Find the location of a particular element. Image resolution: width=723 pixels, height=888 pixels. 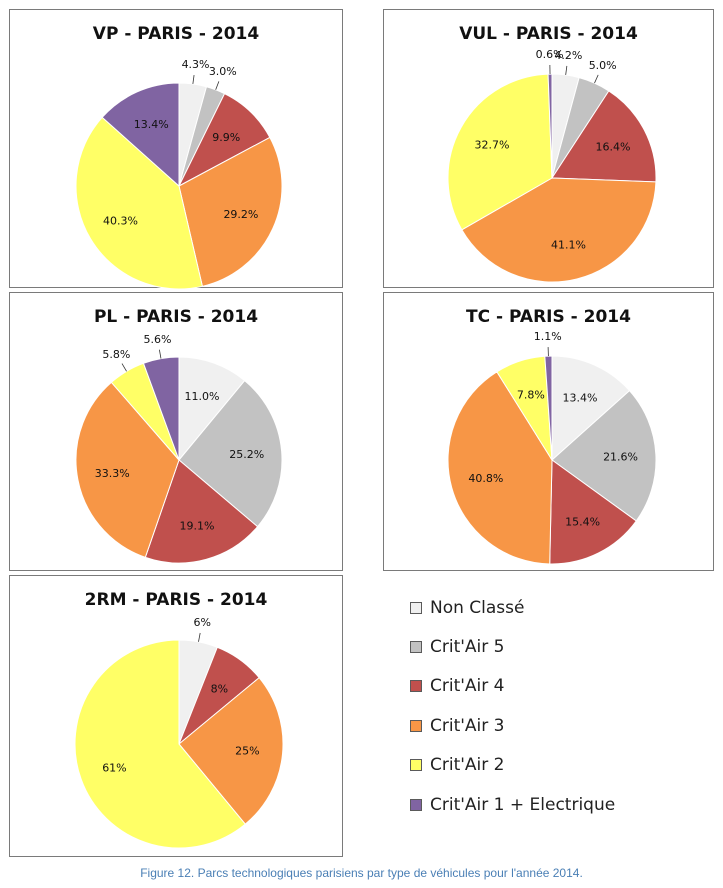

data-label: 5.8% is located at coordinates (116, 354).